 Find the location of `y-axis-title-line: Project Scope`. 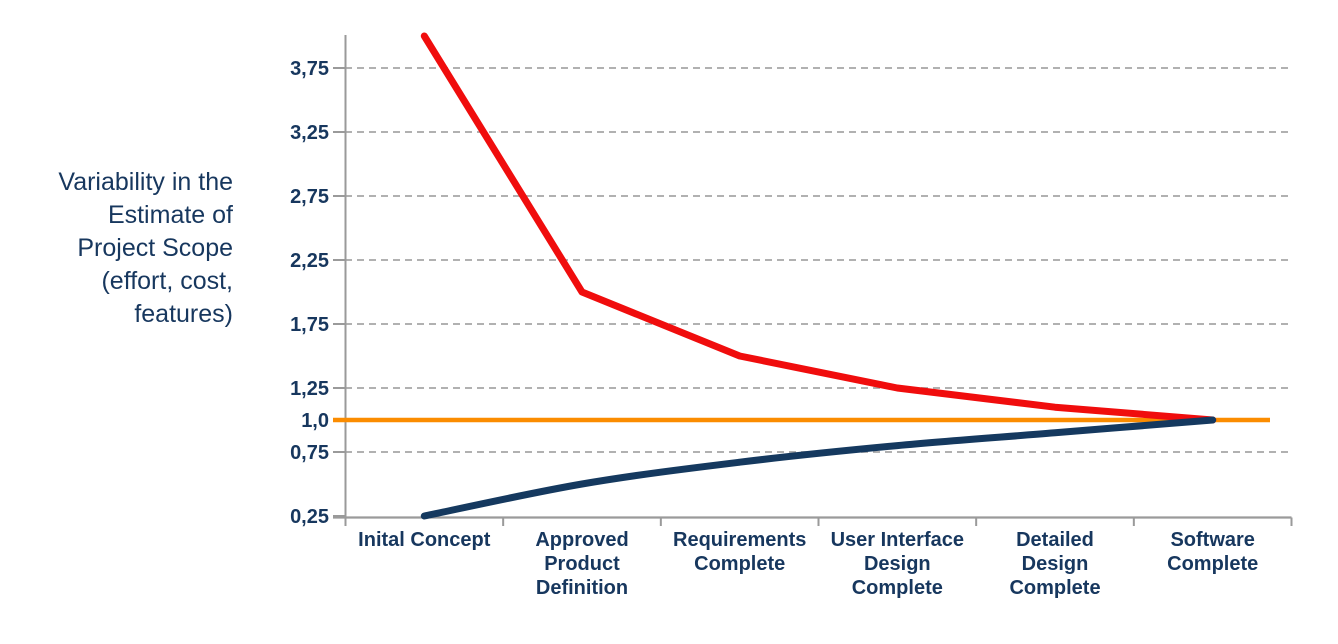

y-axis-title-line: Project Scope is located at coordinates (155, 248).